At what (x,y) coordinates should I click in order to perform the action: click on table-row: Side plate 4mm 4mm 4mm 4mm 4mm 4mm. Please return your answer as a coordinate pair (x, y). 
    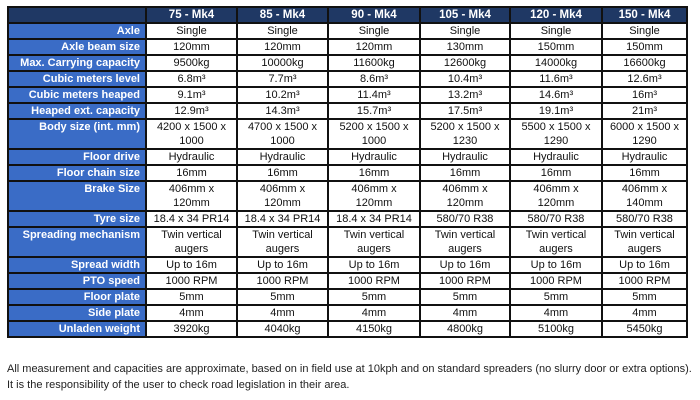
    Looking at the image, I should click on (347, 313).